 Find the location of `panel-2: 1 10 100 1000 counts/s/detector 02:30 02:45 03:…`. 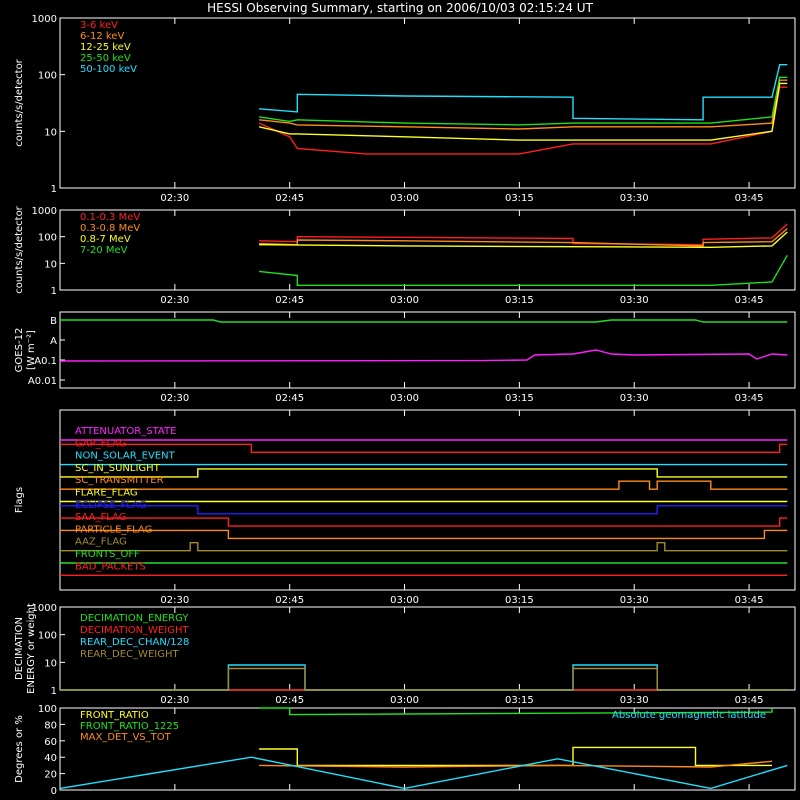

panel-2: 1 10 100 1000 counts/s/detector 02:30 02:45 03:… is located at coordinates (405, 255).